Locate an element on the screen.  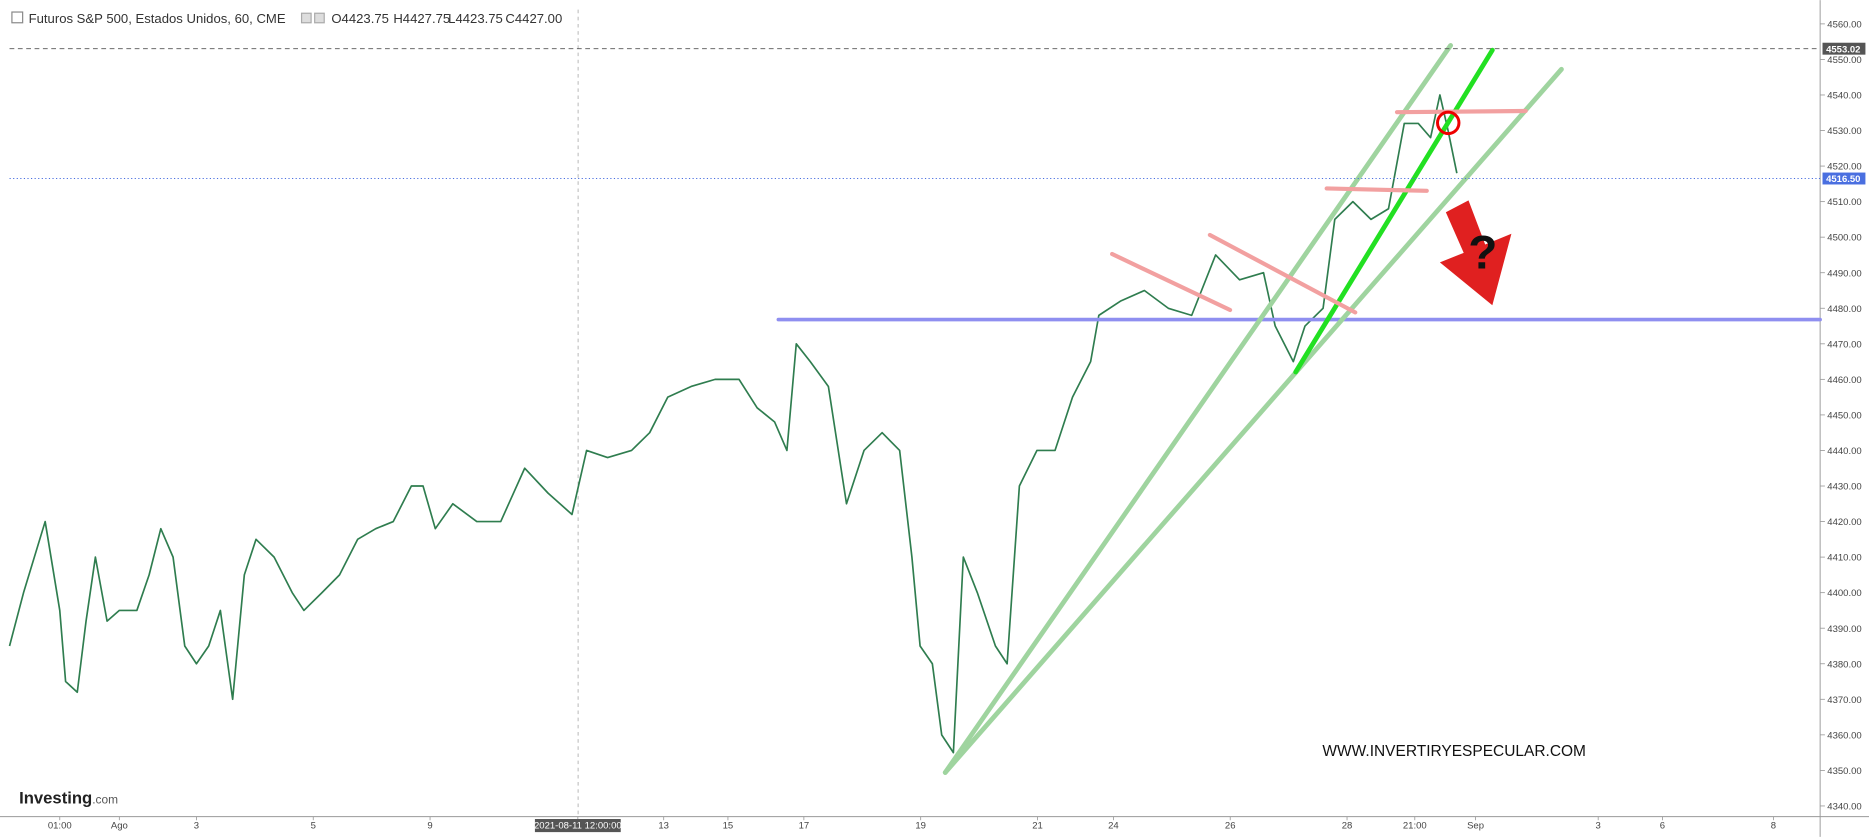
highlight-circle is located at coordinates (1448, 123).